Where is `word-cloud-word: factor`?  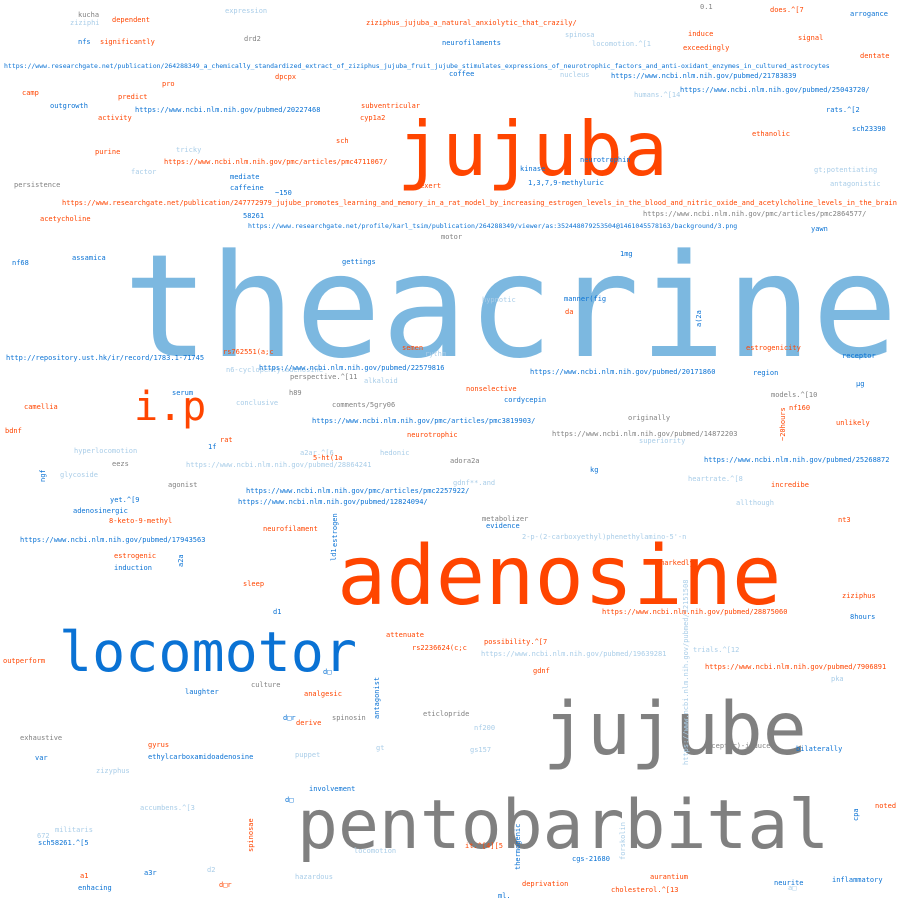 word-cloud-word: factor is located at coordinates (144, 171).